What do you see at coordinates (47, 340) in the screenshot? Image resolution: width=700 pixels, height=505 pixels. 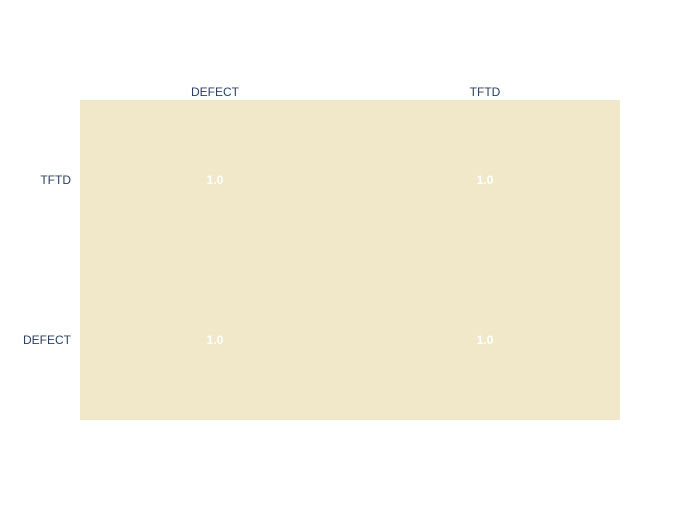 I see `y-tick-label-1: DEFECT` at bounding box center [47, 340].